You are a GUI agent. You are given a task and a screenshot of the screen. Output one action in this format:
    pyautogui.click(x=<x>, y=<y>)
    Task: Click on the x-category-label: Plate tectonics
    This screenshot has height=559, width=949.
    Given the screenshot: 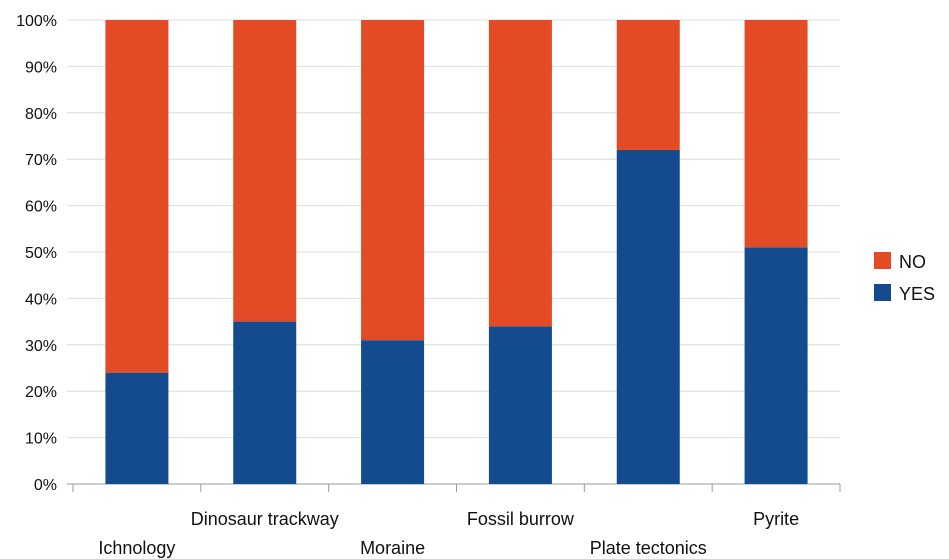 What is the action you would take?
    pyautogui.click(x=648, y=548)
    